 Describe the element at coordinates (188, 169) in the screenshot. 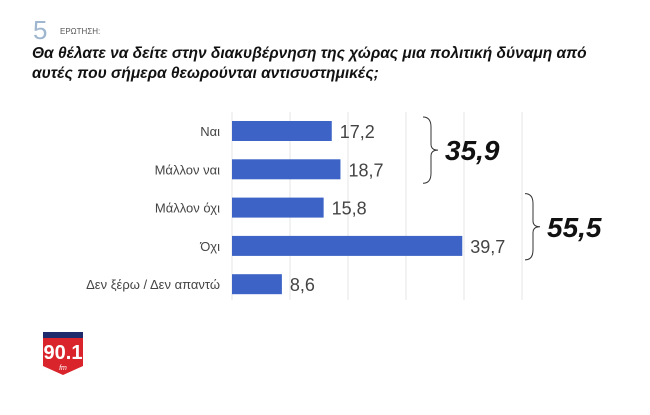

I see `category-label: Μάλλον ναι` at that location.